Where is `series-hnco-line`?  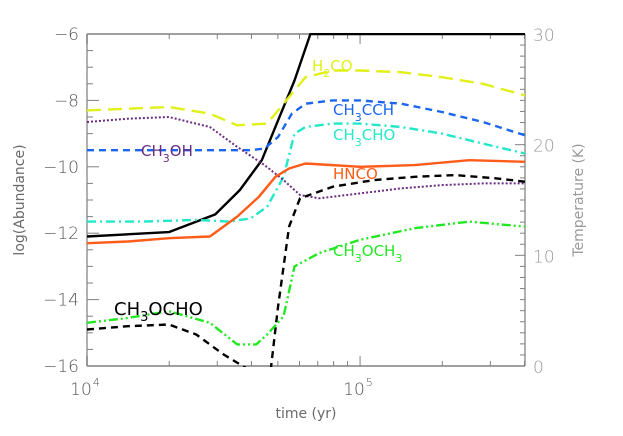 series-hnco-line is located at coordinates (306, 201).